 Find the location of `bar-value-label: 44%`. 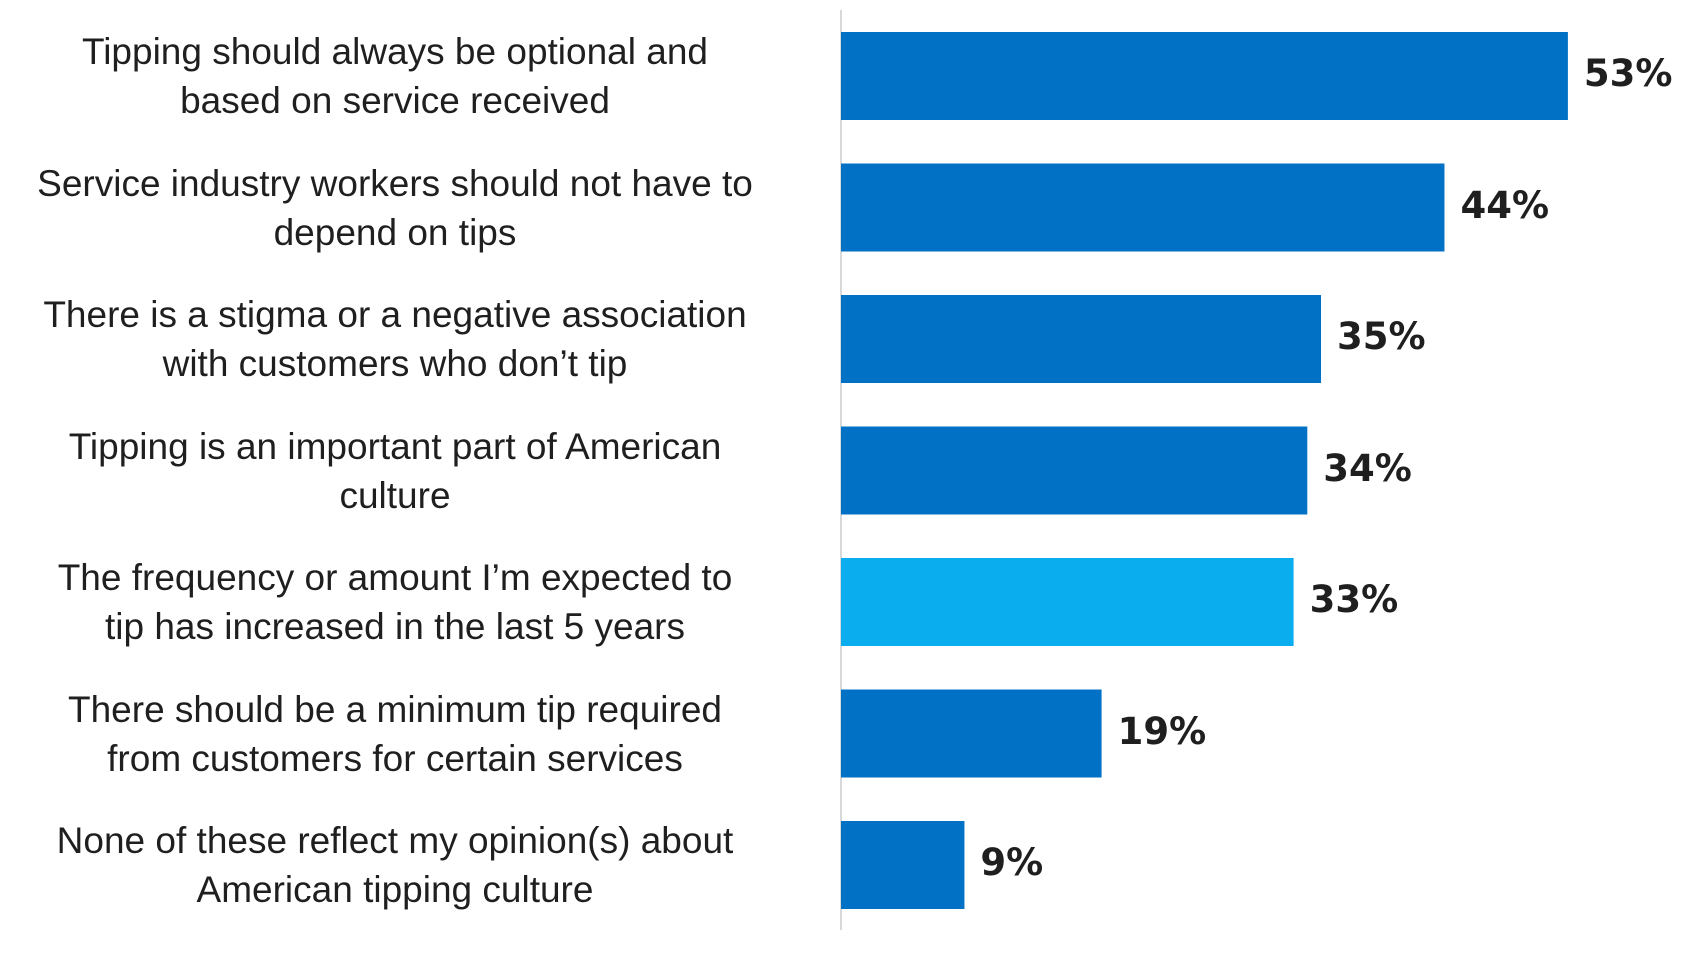

bar-value-label: 44% is located at coordinates (1505, 205).